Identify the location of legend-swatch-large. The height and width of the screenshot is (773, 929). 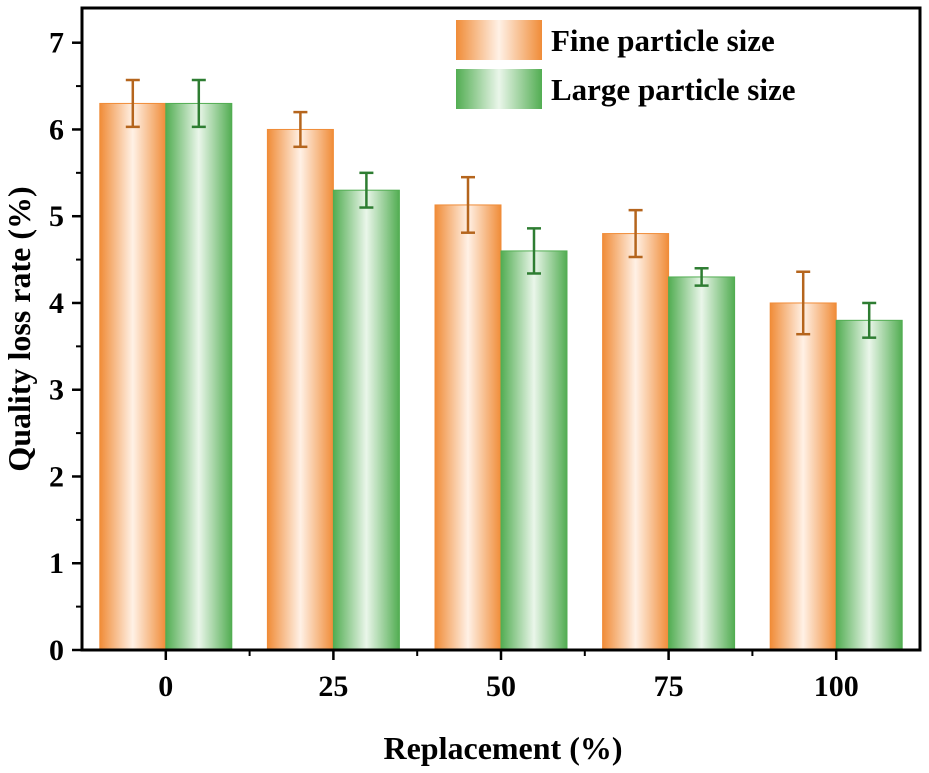
(499, 89).